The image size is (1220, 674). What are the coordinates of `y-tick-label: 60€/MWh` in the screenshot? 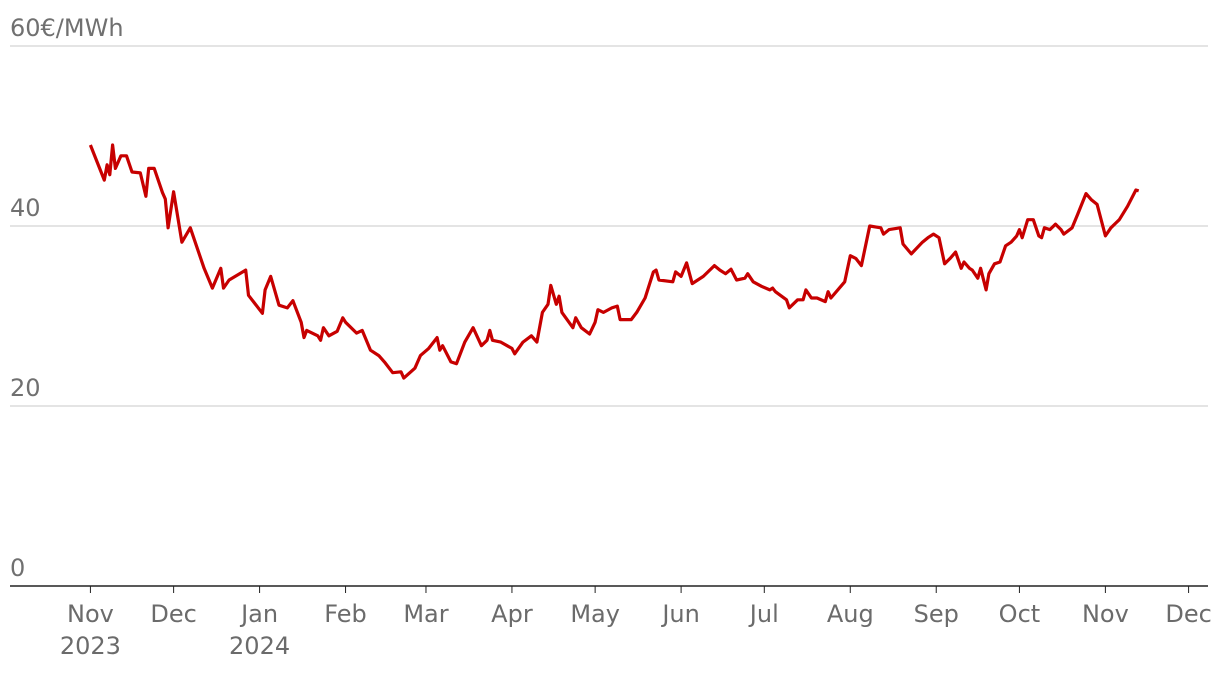 It's located at (67, 28).